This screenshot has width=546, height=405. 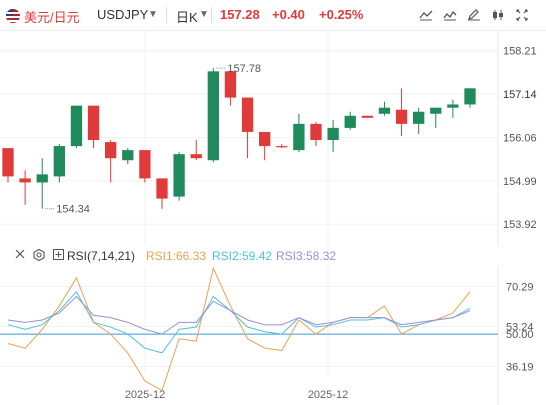 I want to click on last-price: 157.28, so click(x=240, y=14).